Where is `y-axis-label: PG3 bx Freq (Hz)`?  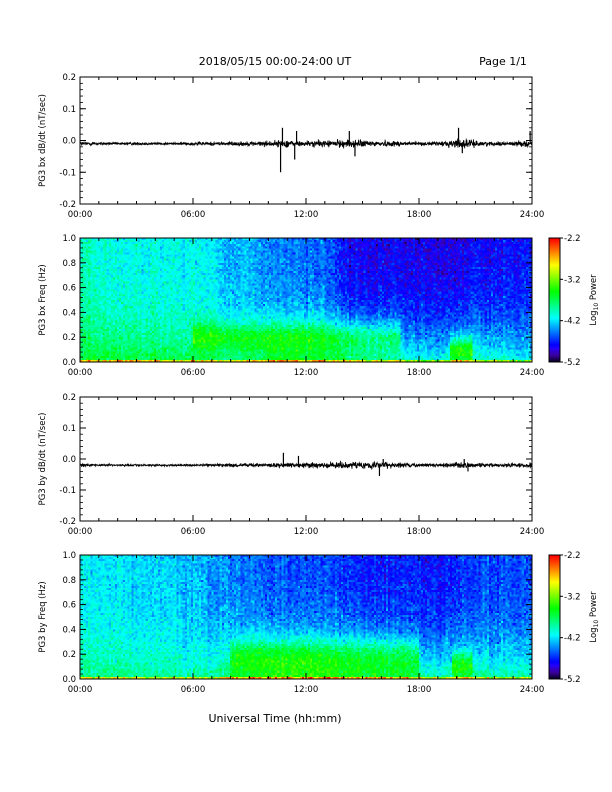
y-axis-label: PG3 bx Freq (Hz) is located at coordinates (43, 299).